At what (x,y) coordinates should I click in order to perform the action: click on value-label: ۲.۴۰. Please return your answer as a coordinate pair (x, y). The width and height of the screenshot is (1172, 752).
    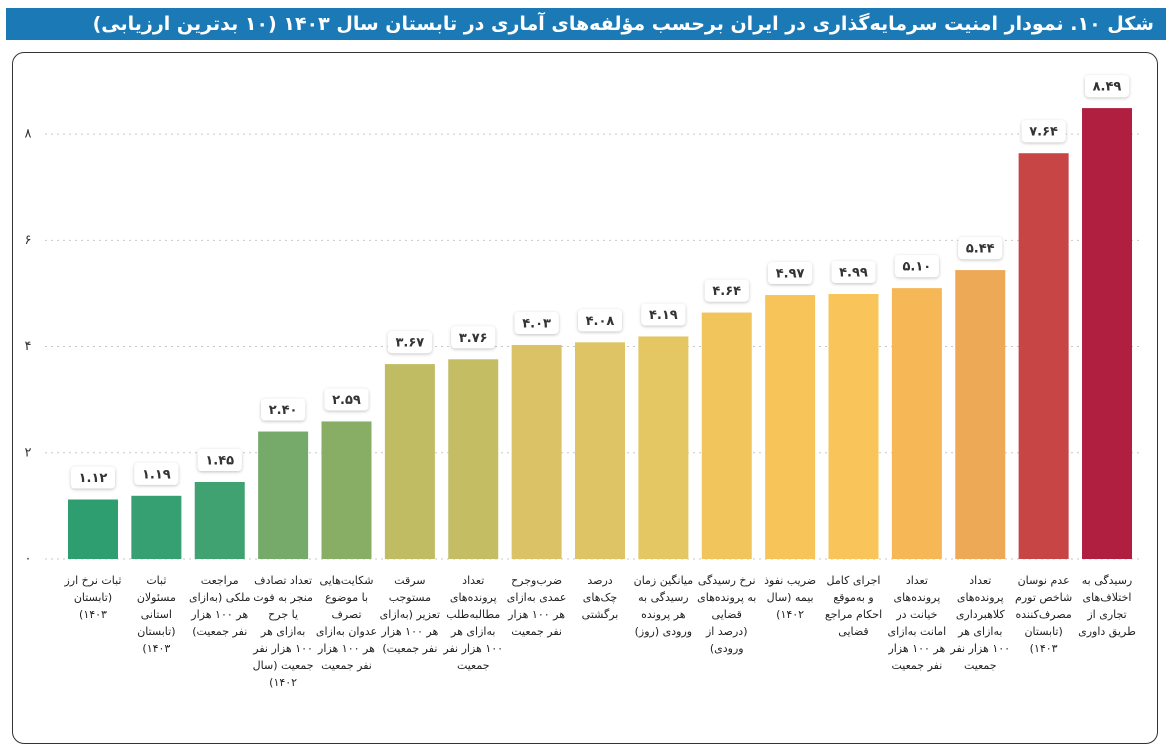
    Looking at the image, I should click on (283, 410).